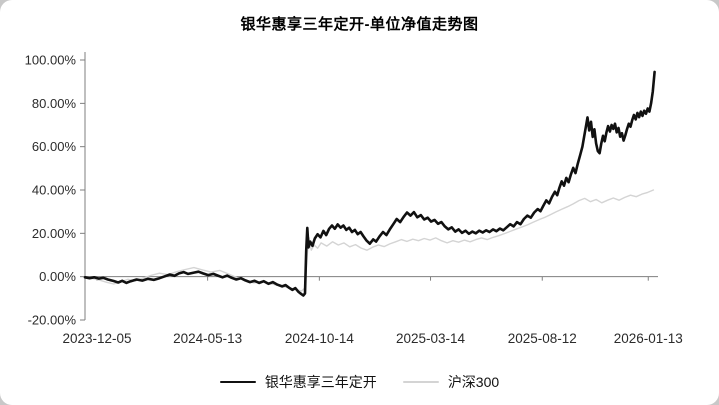 The image size is (719, 405). What do you see at coordinates (57, 276) in the screenshot?
I see `y-tick-label: 0.00%` at bounding box center [57, 276].